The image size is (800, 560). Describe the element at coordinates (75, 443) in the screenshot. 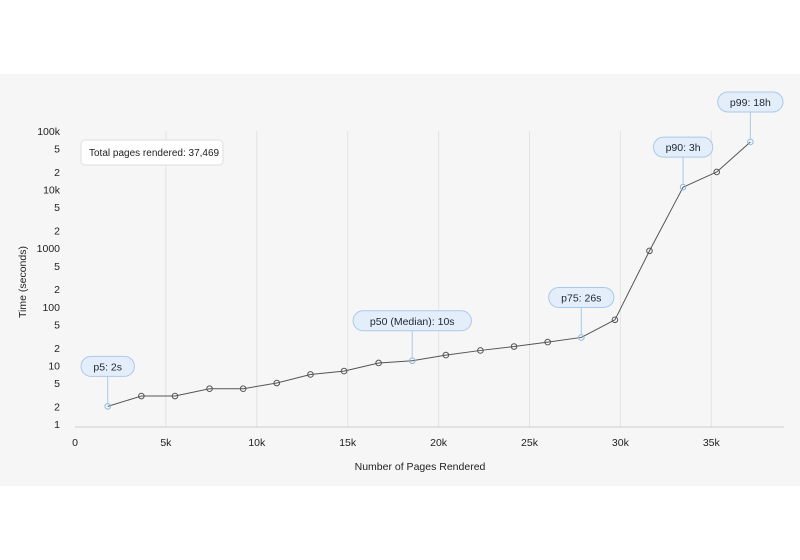

I see `x-tick-label: 0` at that location.